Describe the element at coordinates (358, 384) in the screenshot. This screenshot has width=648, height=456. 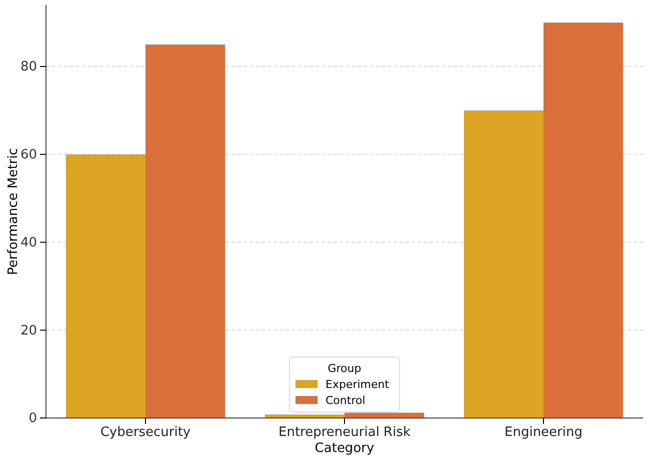
I see `legend-label: Experiment` at that location.